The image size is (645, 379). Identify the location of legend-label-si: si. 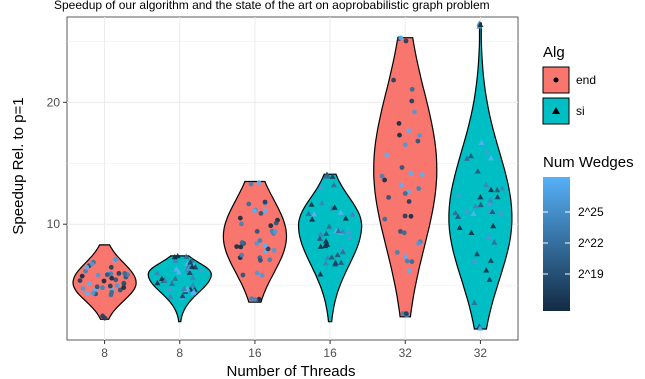
(580, 111).